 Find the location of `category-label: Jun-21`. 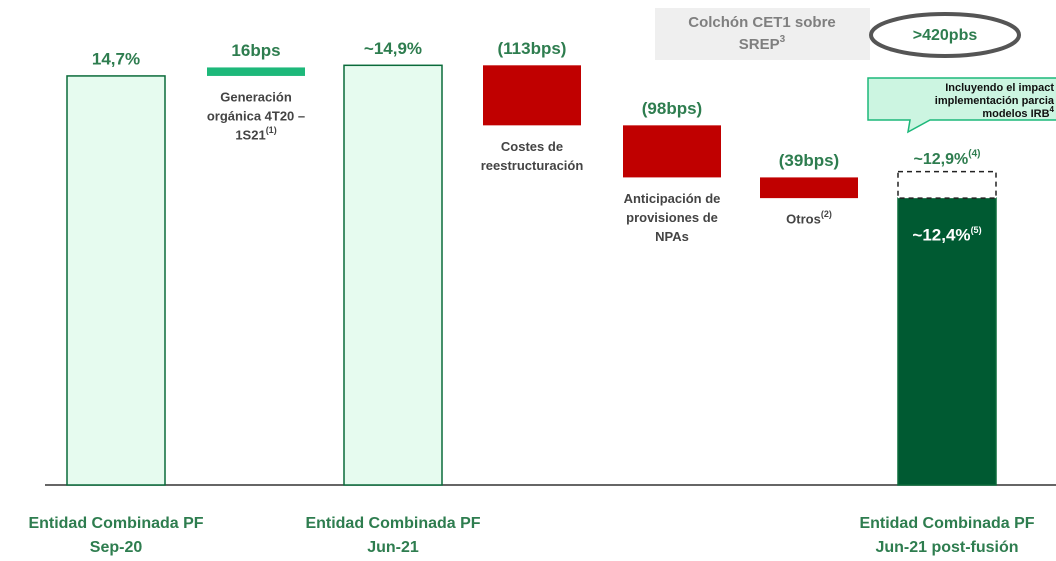

category-label: Jun-21 is located at coordinates (393, 547).